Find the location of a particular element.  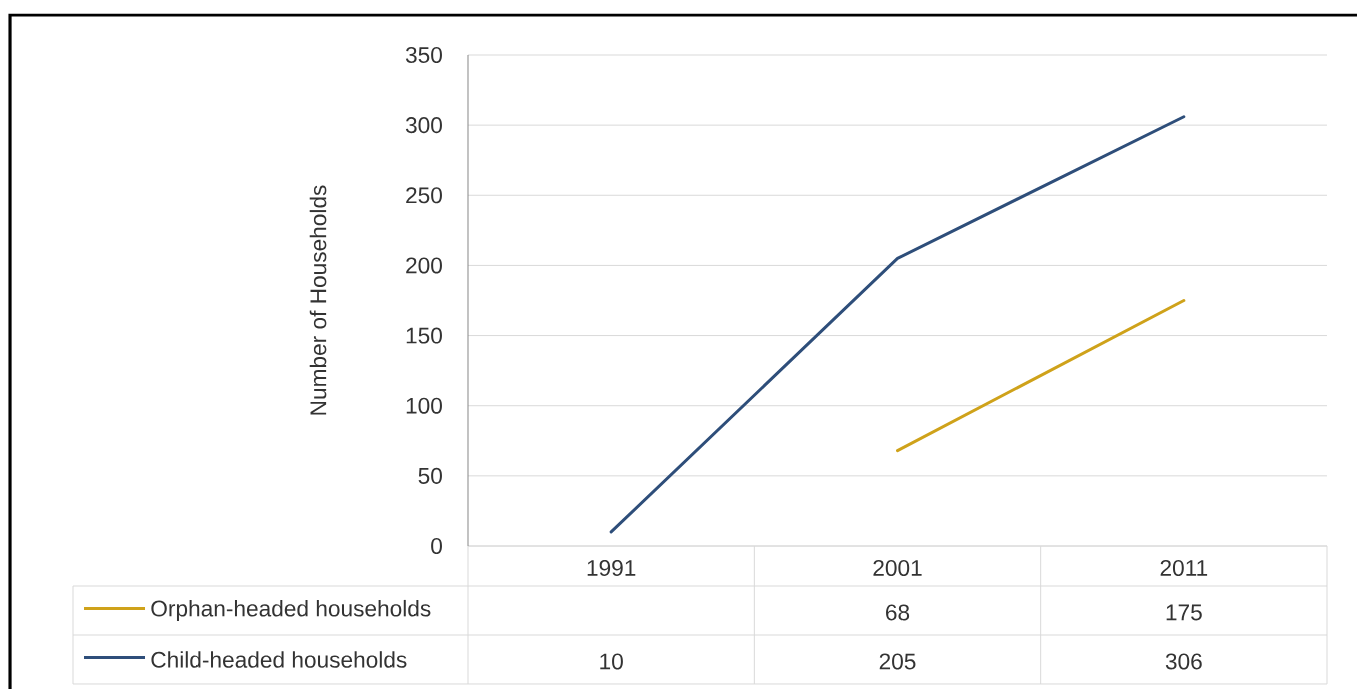

y-tick-label: 350 is located at coordinates (423, 55).